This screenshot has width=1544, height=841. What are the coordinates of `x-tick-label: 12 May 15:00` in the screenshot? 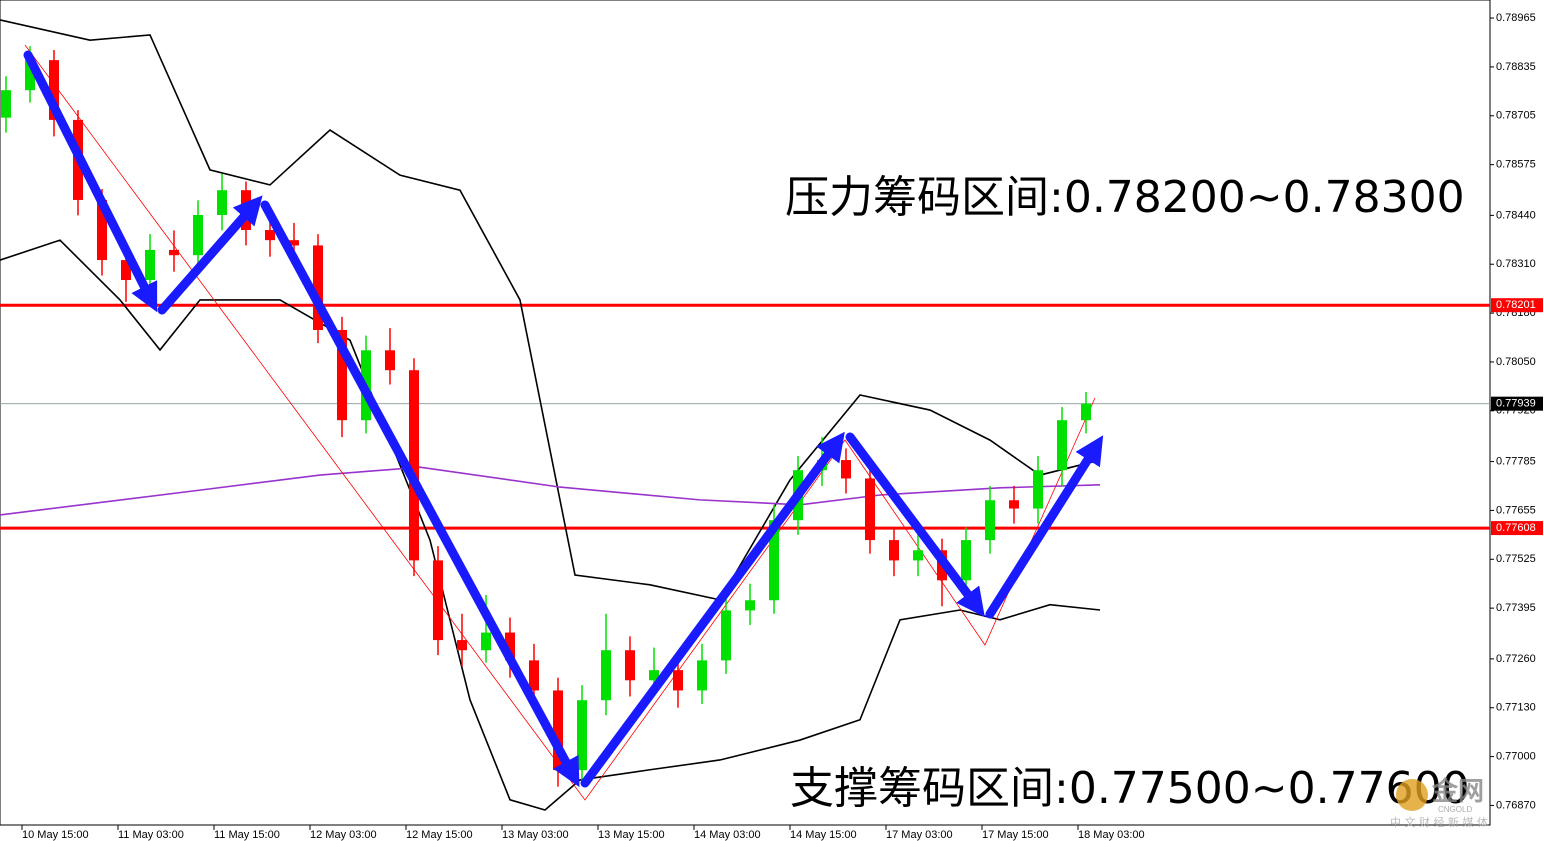 It's located at (439, 835).